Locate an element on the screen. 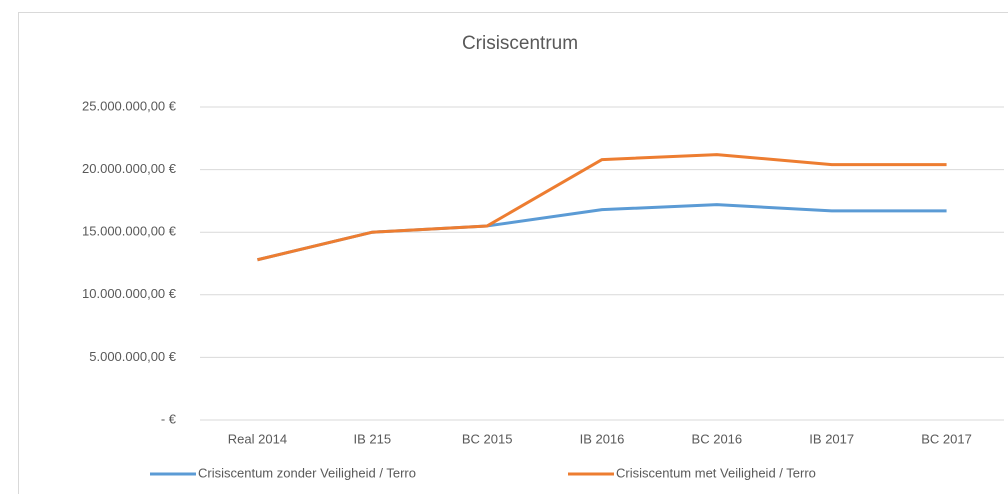  legend-label: Crisiscentum met Veiligheid / Terro is located at coordinates (716, 472).